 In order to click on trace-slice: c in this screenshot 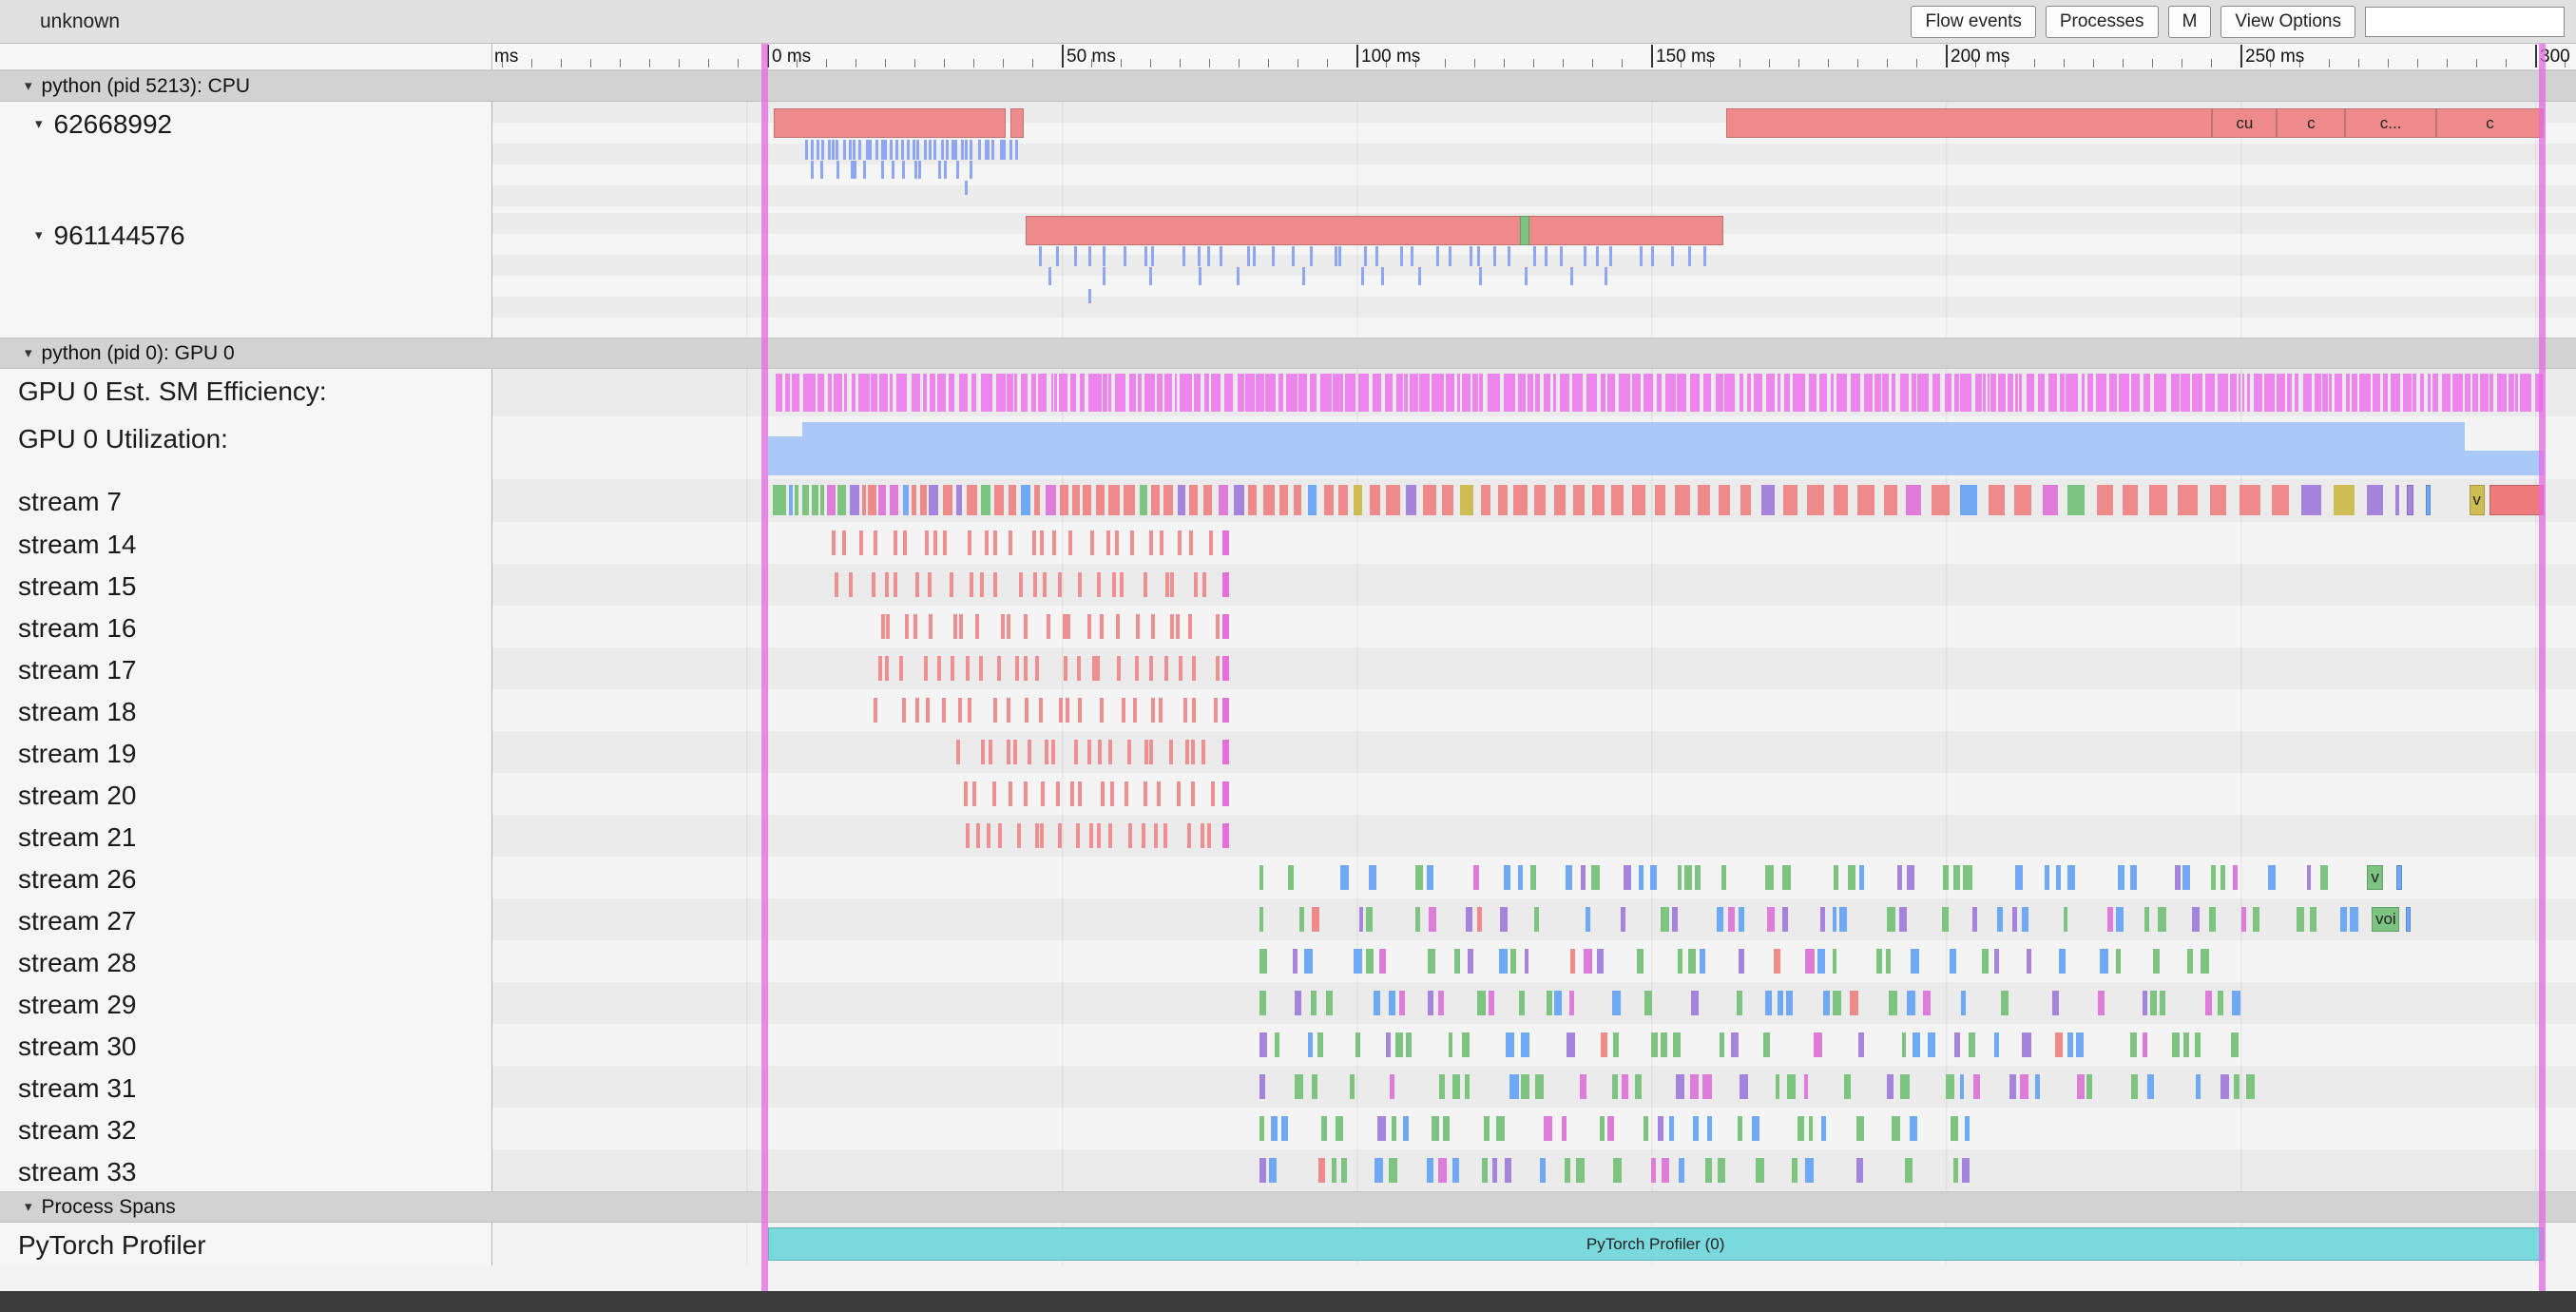, I will do `click(2490, 123)`.